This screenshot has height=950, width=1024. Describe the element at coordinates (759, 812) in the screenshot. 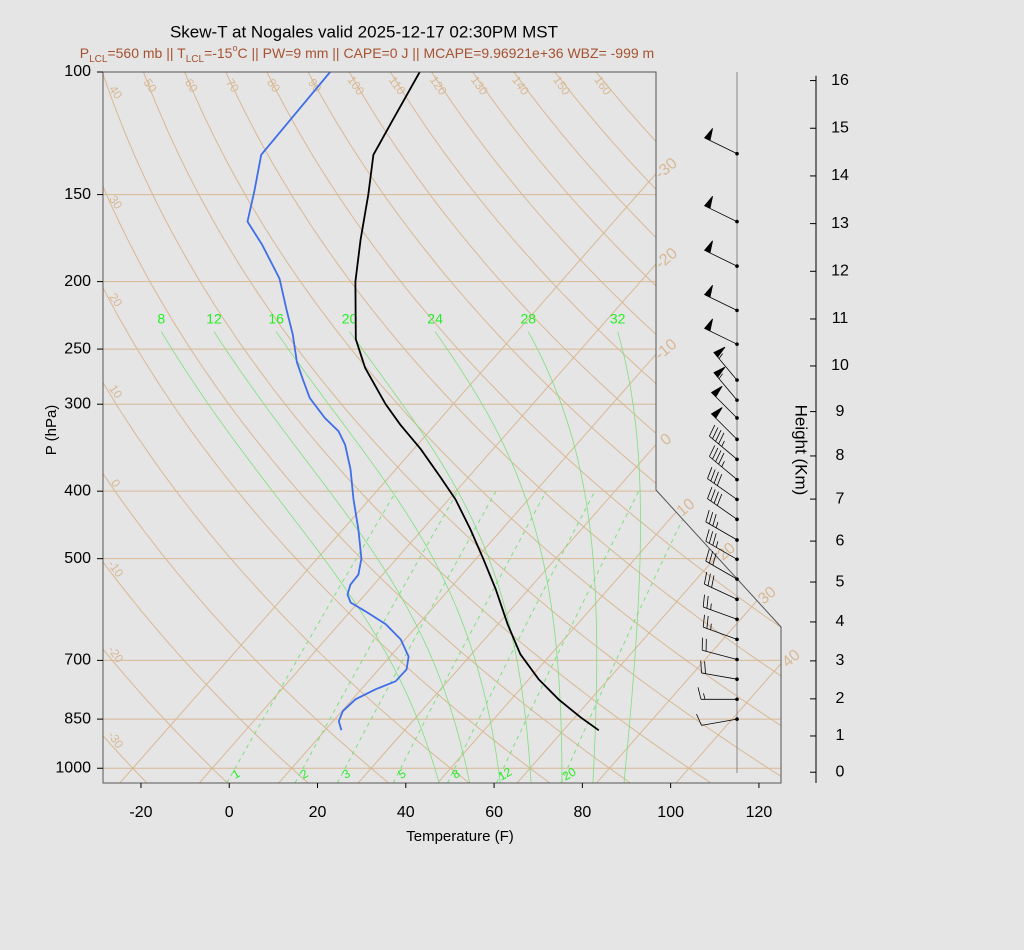

I see `x-tick-label: 120` at that location.